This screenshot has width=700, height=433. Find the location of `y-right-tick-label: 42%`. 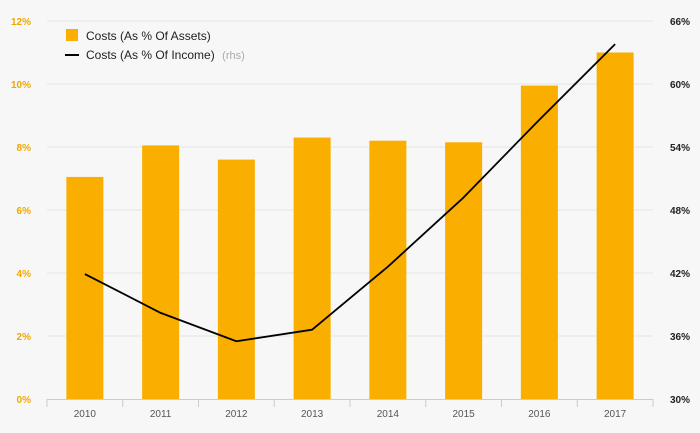

y-right-tick-label: 42% is located at coordinates (680, 274).